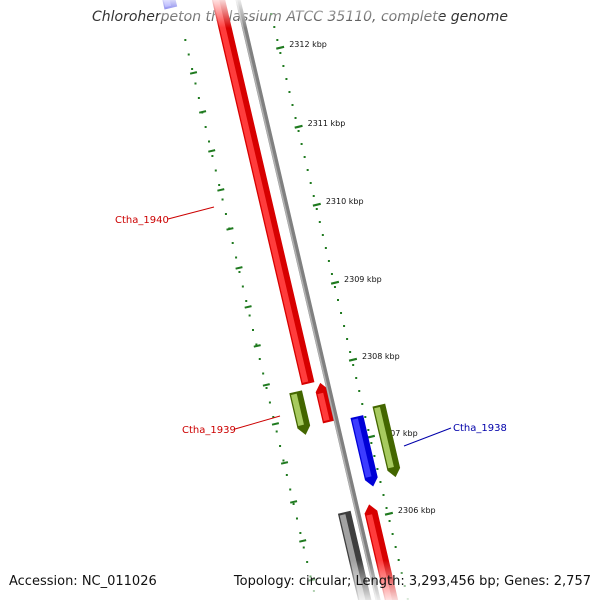 The width and height of the screenshot is (600, 600). I want to click on gene-ctha-1940, so click(263, 193).